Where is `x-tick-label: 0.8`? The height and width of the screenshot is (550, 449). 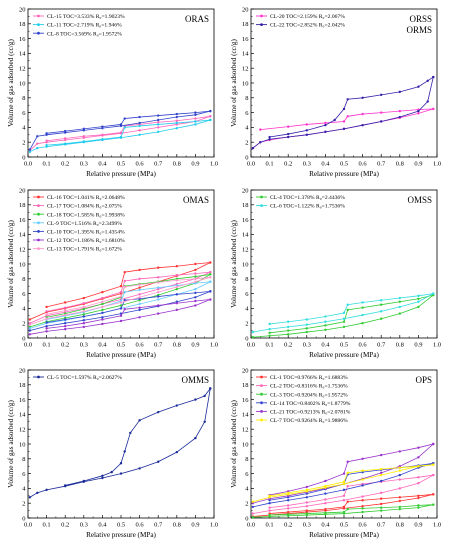
x-tick-label: 0.8 is located at coordinates (177, 525).